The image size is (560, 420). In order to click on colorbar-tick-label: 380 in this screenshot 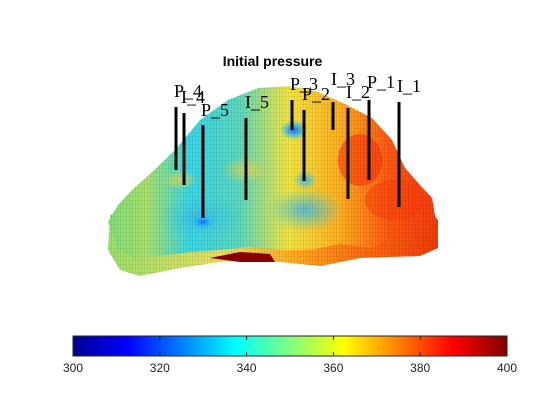, I will do `click(420, 368)`.